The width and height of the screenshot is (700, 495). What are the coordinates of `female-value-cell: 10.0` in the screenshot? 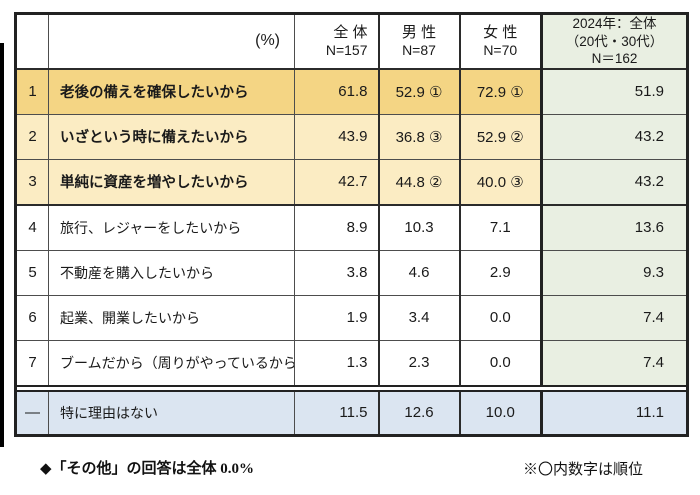 It's located at (500, 413).